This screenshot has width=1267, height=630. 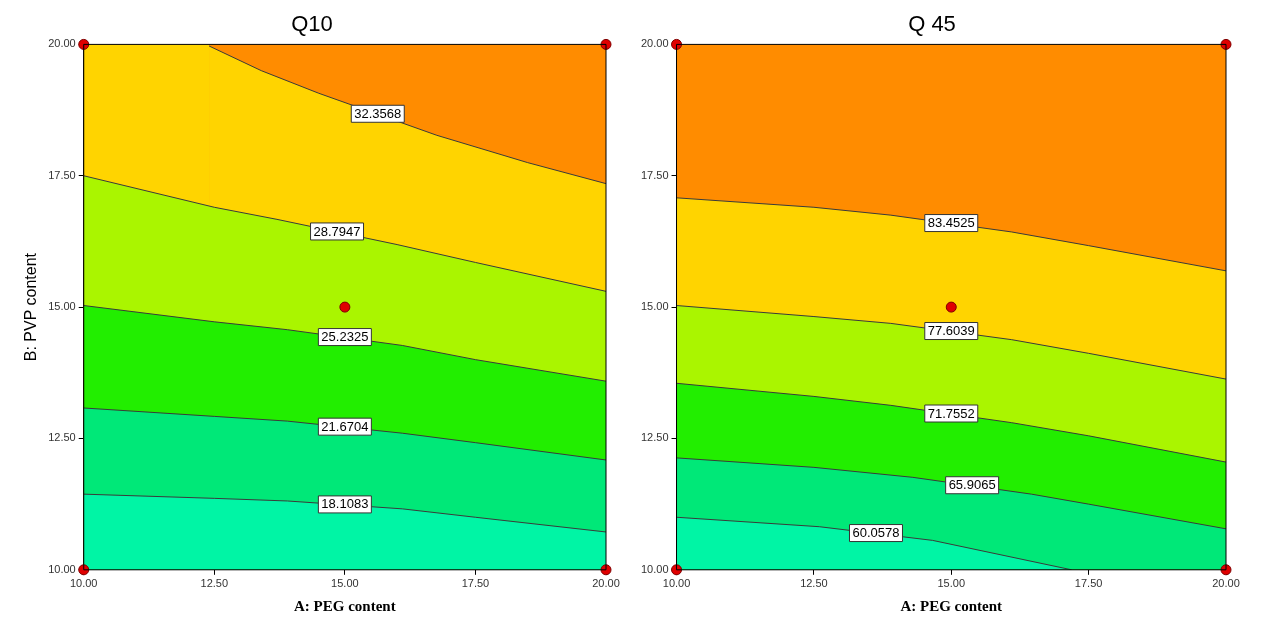 What do you see at coordinates (337, 231) in the screenshot?
I see `series-label: 28.7947` at bounding box center [337, 231].